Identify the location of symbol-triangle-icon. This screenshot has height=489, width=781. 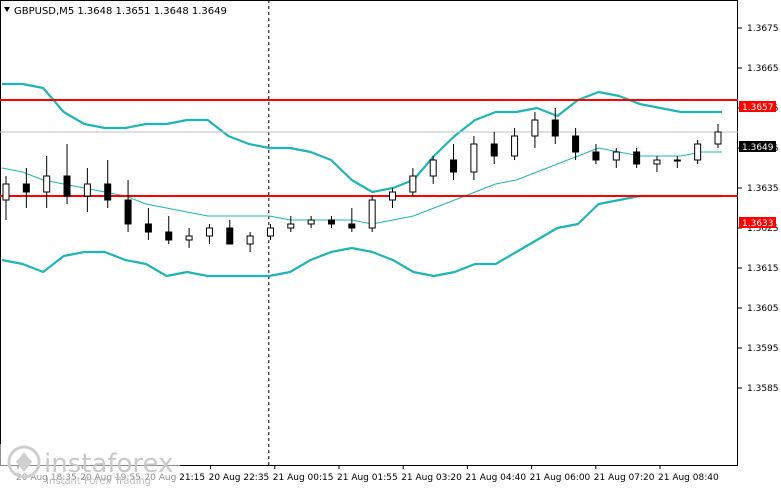
(7, 9).